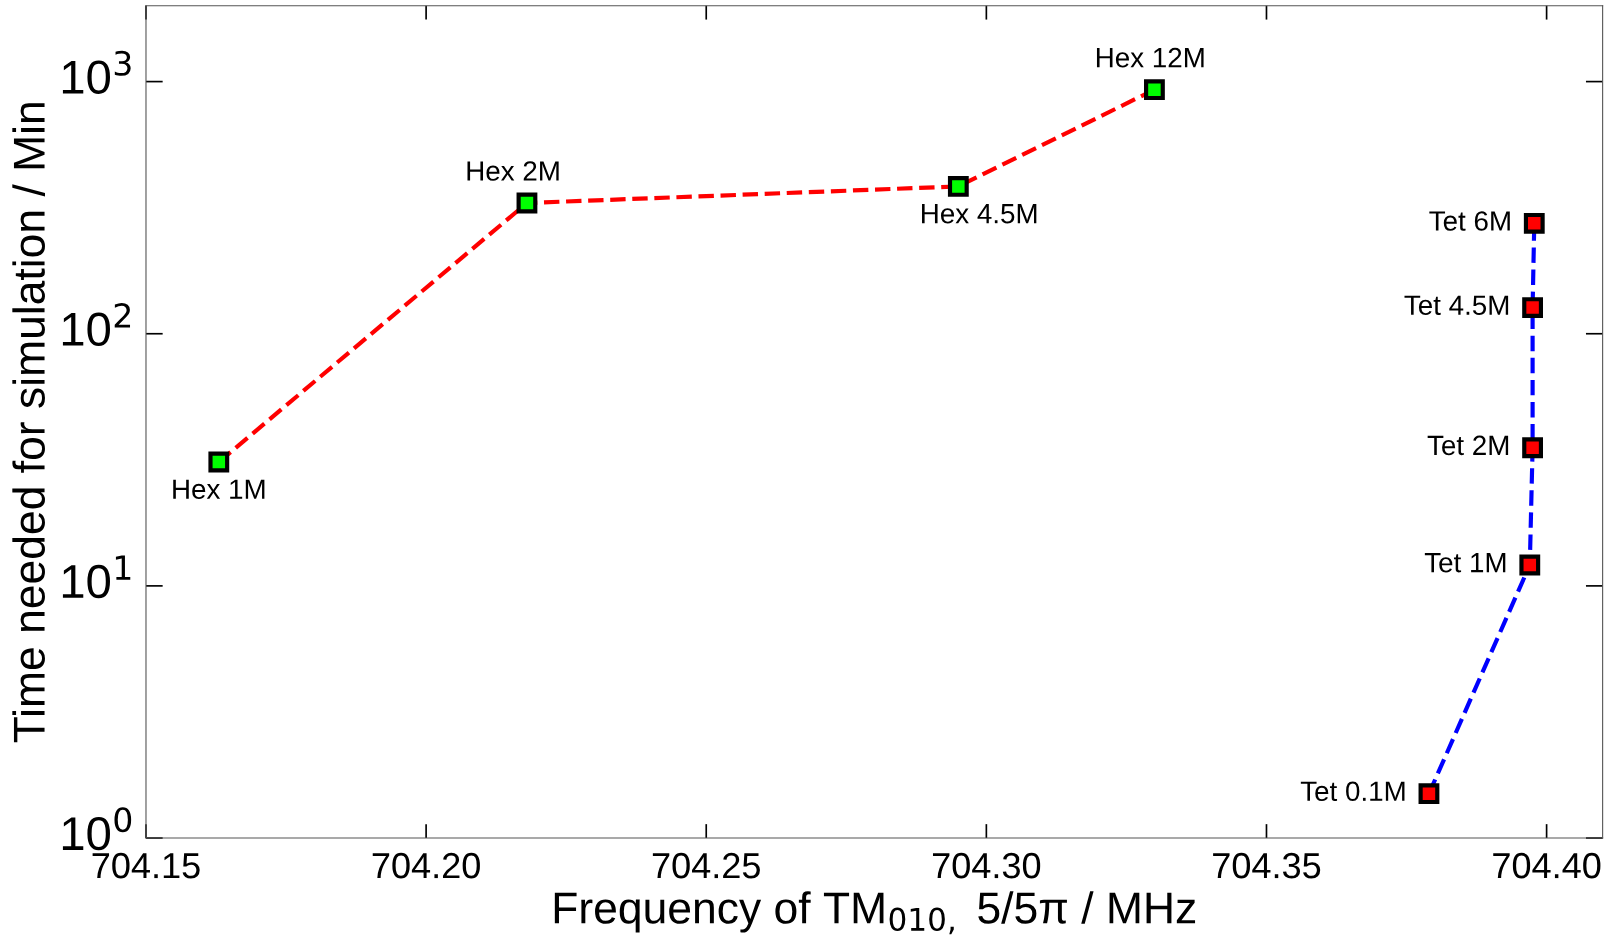  What do you see at coordinates (96, 324) in the screenshot?
I see `y-tick-label: 10$^{2}$` at bounding box center [96, 324].